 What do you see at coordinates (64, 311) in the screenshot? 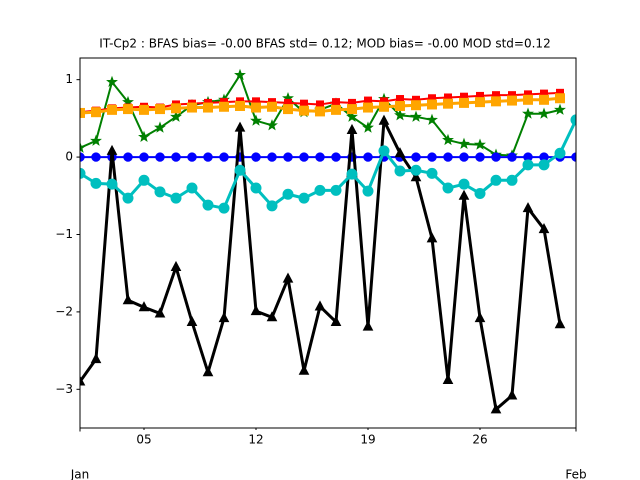
I see `y-tick-label: −2` at bounding box center [64, 311].